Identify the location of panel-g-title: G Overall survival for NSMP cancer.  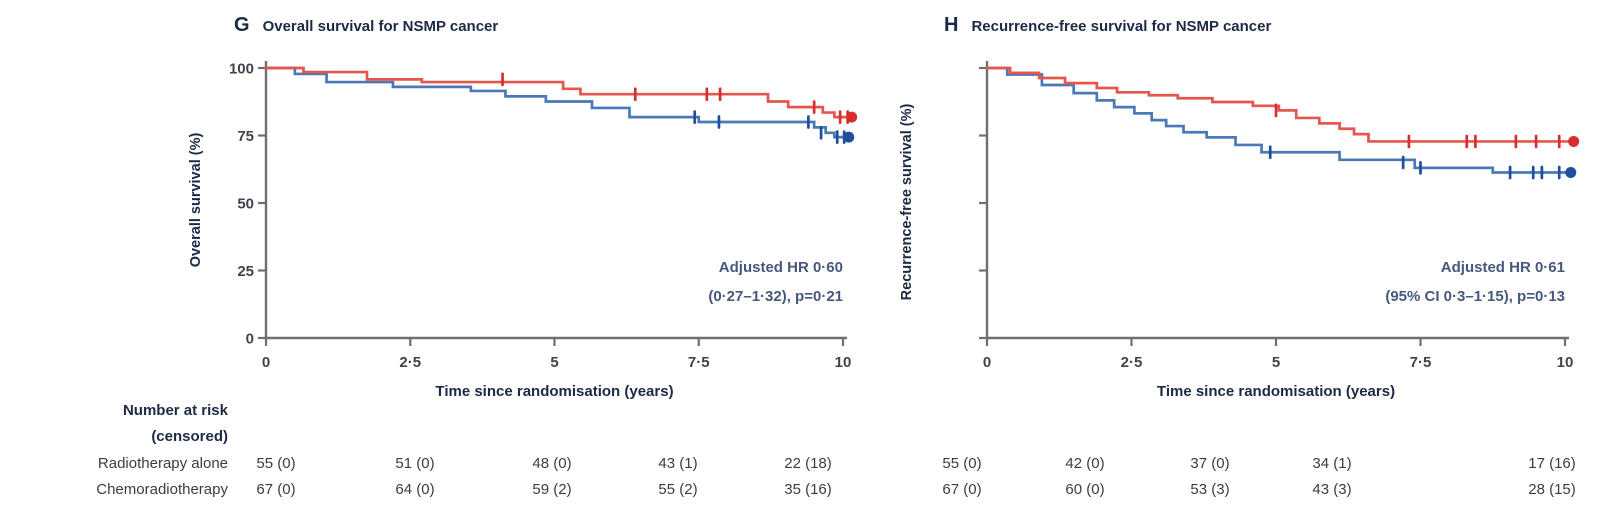
(366, 25).